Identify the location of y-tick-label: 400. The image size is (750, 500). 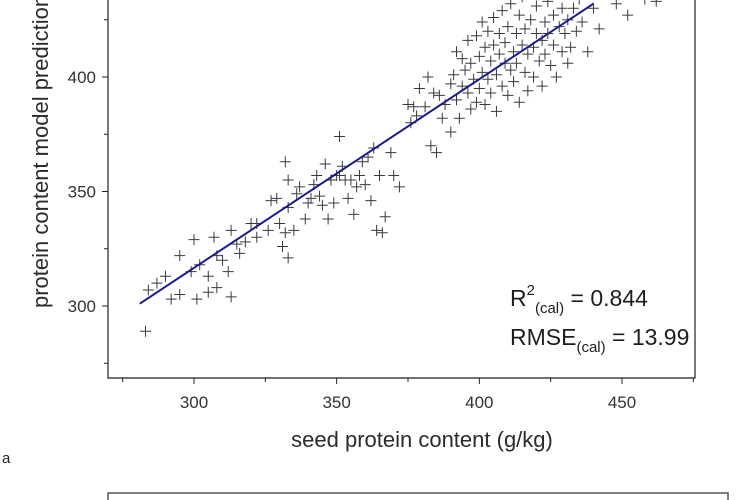
(82, 77).